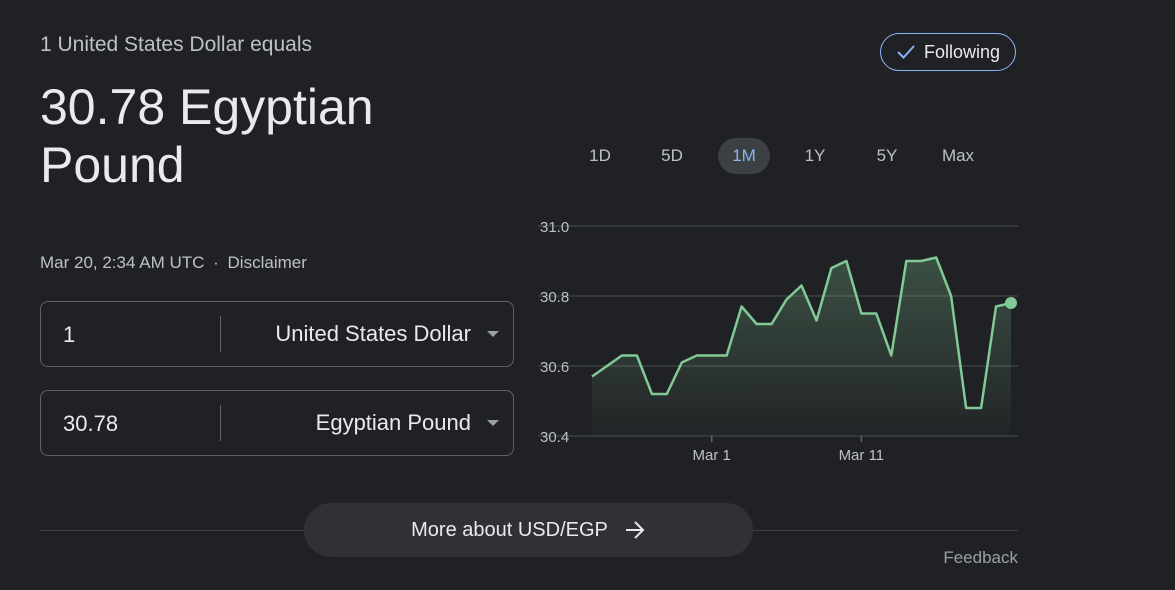  I want to click on rate-line-2: Pound, so click(112, 165).